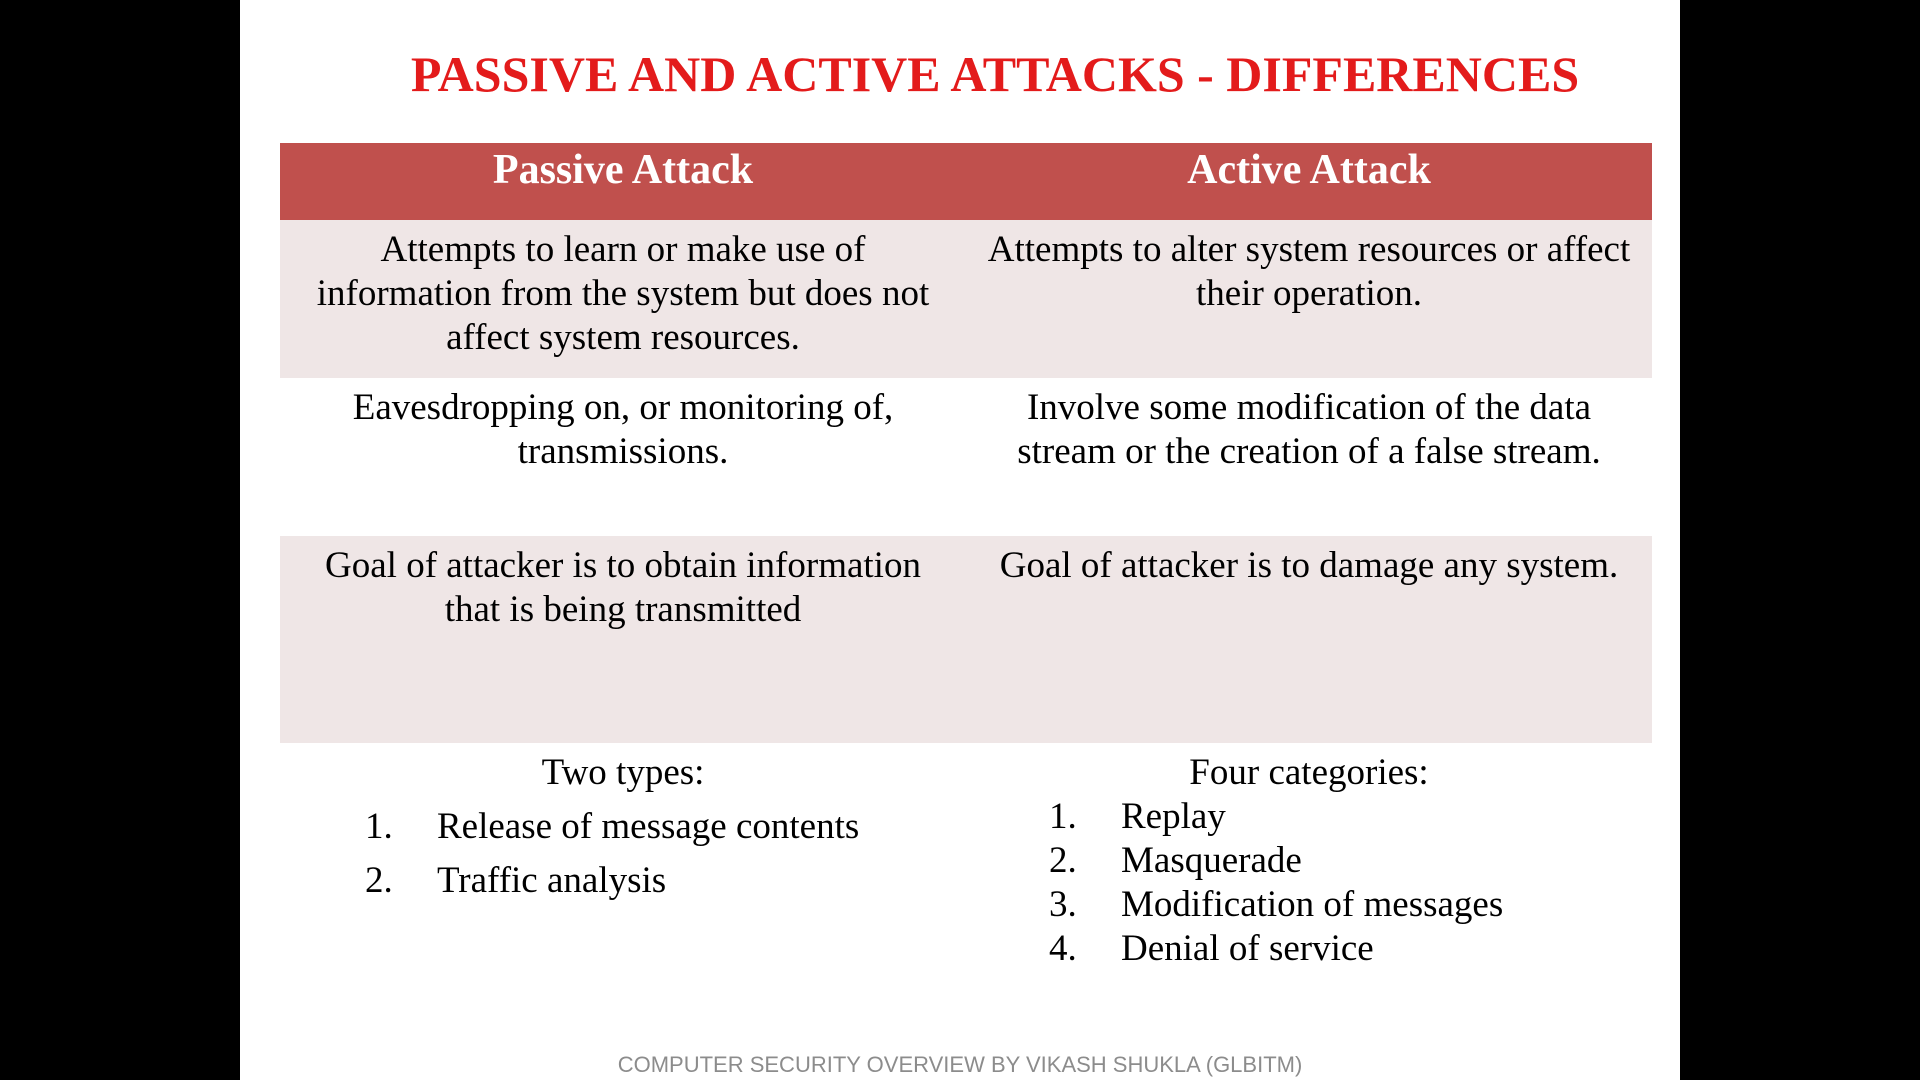  Describe the element at coordinates (1312, 904) in the screenshot. I see `list-text: Modification of messages` at that location.